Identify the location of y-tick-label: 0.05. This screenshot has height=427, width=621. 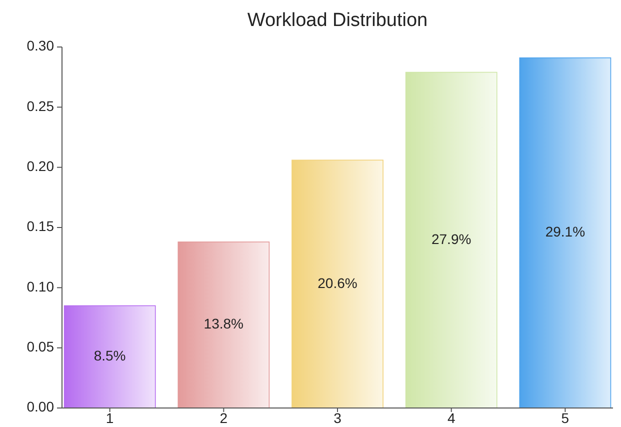
(40, 346).